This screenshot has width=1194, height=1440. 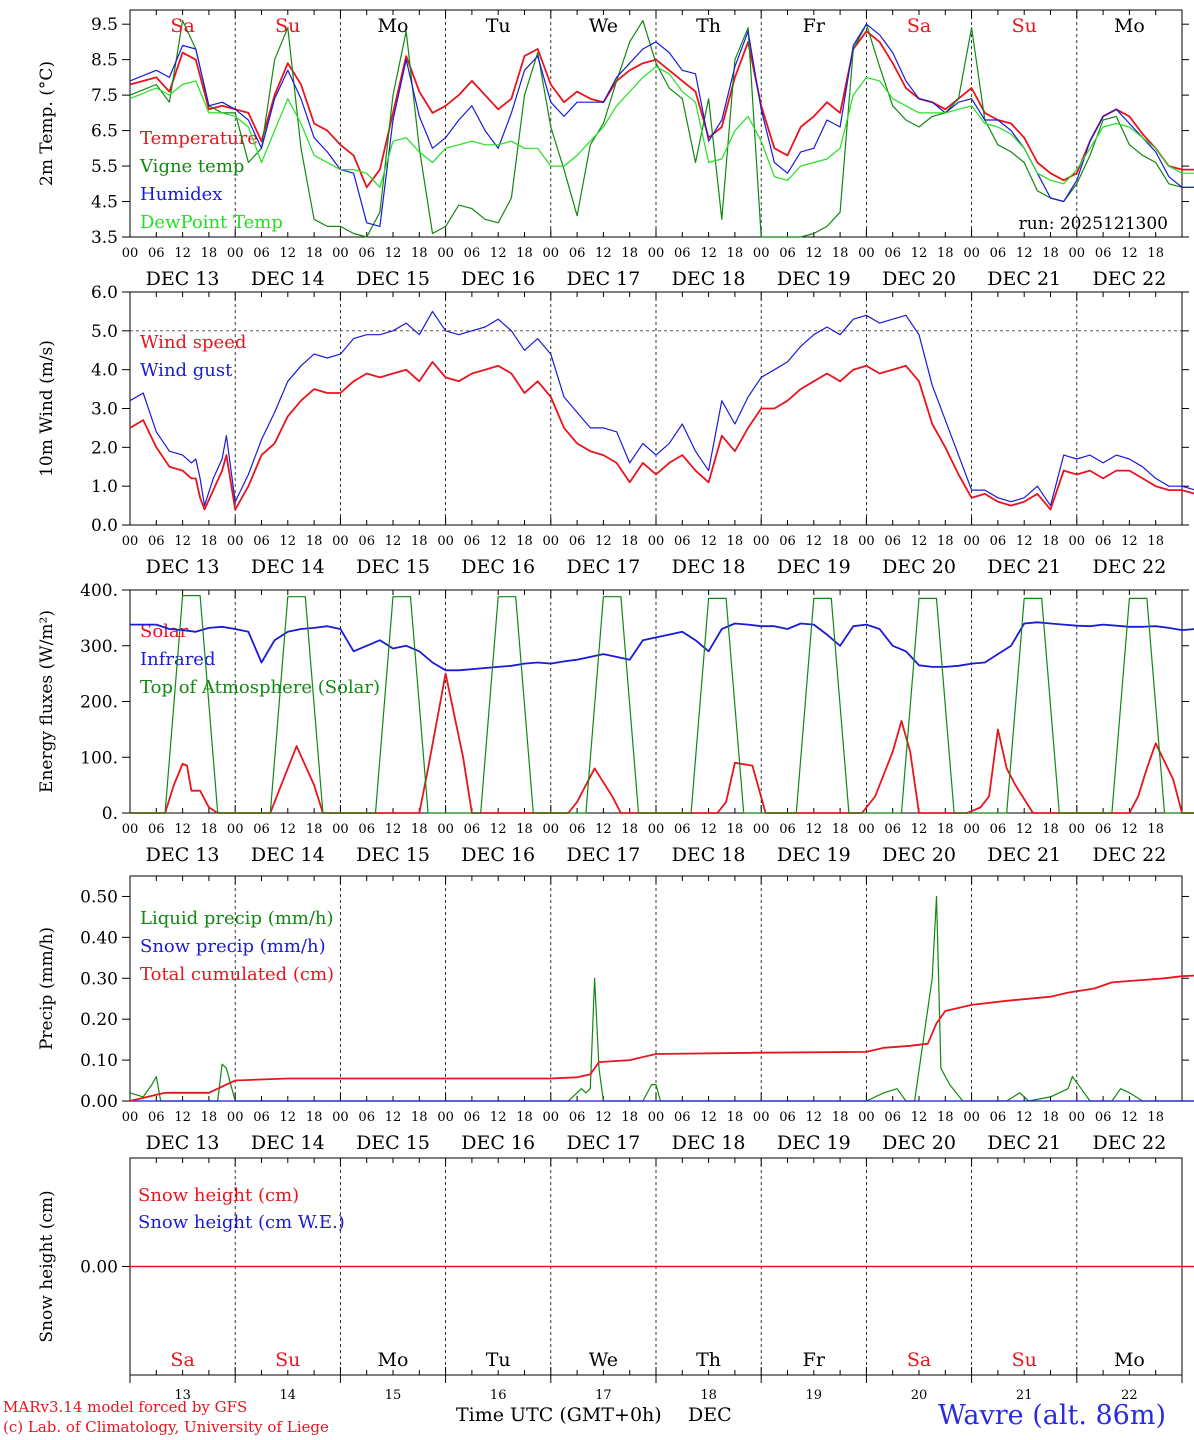 I want to click on y-tick-label: 7.5, so click(x=104, y=96).